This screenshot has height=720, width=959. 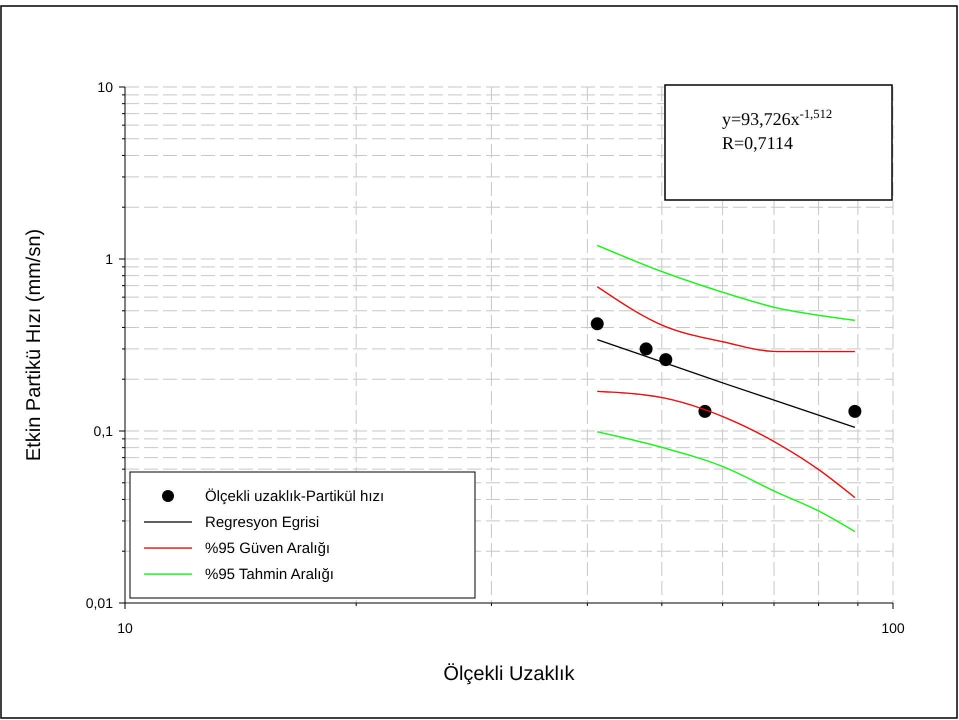 I want to click on equation-text-box: y=93,726x$^{-1,512}$ R=0,7114, so click(x=778, y=142).